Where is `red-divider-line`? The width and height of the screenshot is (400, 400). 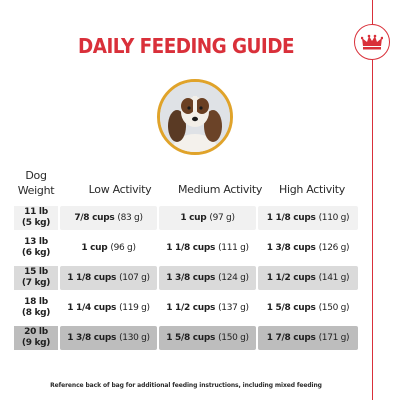 red-divider-line is located at coordinates (372, 200).